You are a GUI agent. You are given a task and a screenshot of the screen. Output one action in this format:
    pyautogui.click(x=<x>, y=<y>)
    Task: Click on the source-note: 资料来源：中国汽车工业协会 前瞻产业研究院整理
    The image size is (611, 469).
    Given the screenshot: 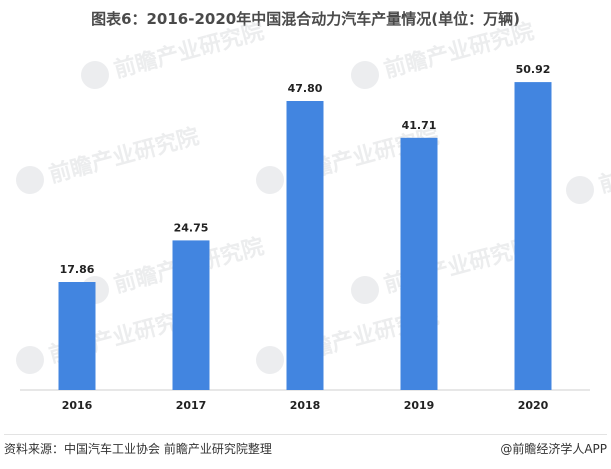 What is the action you would take?
    pyautogui.click(x=138, y=449)
    